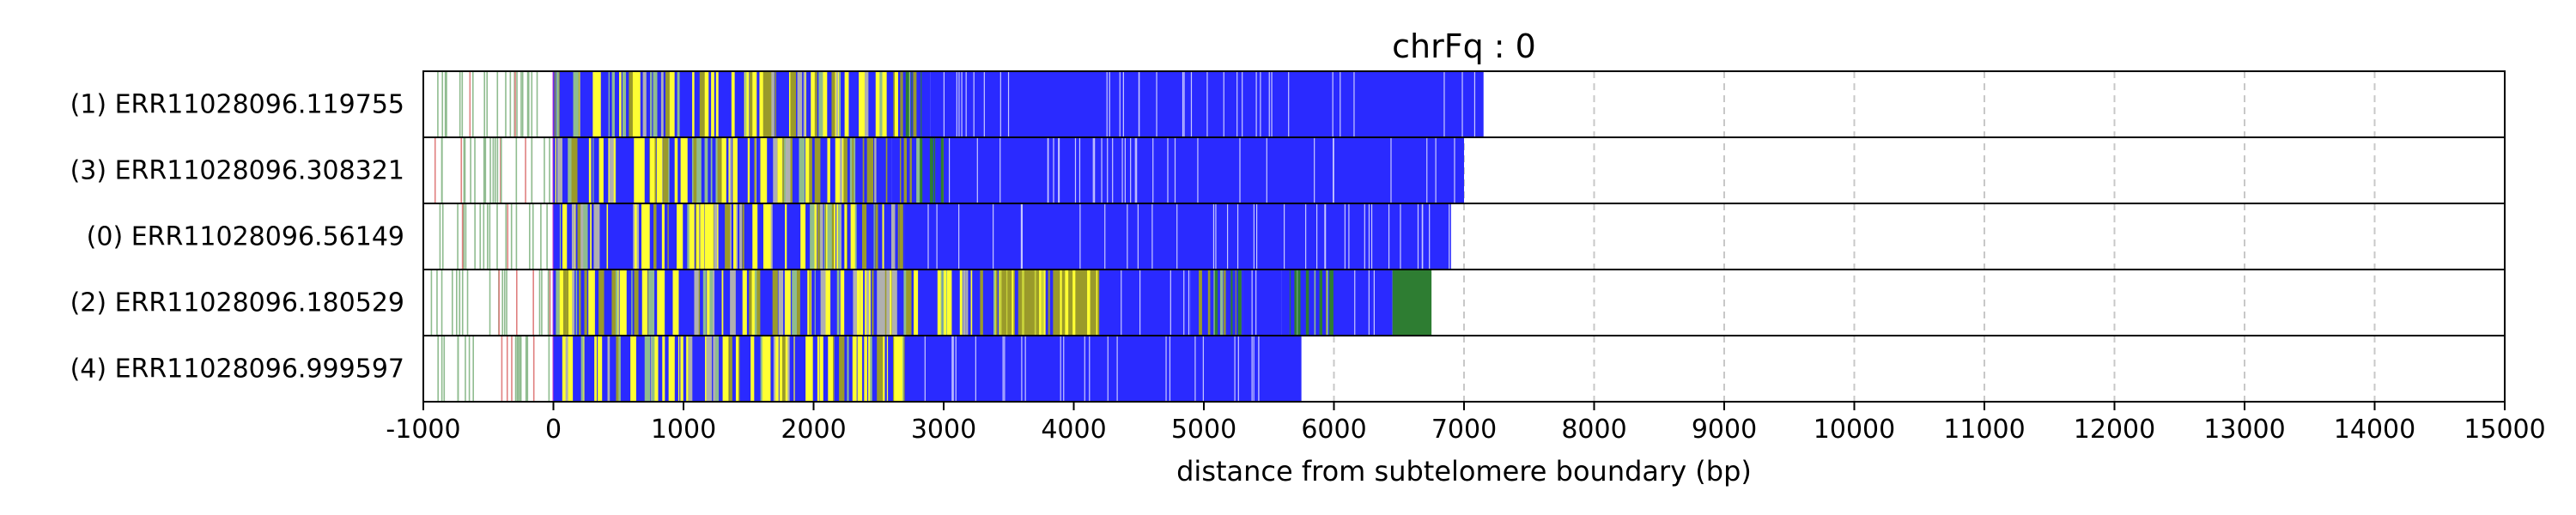  What do you see at coordinates (423, 430) in the screenshot?
I see `x-tick-label: -1000` at bounding box center [423, 430].